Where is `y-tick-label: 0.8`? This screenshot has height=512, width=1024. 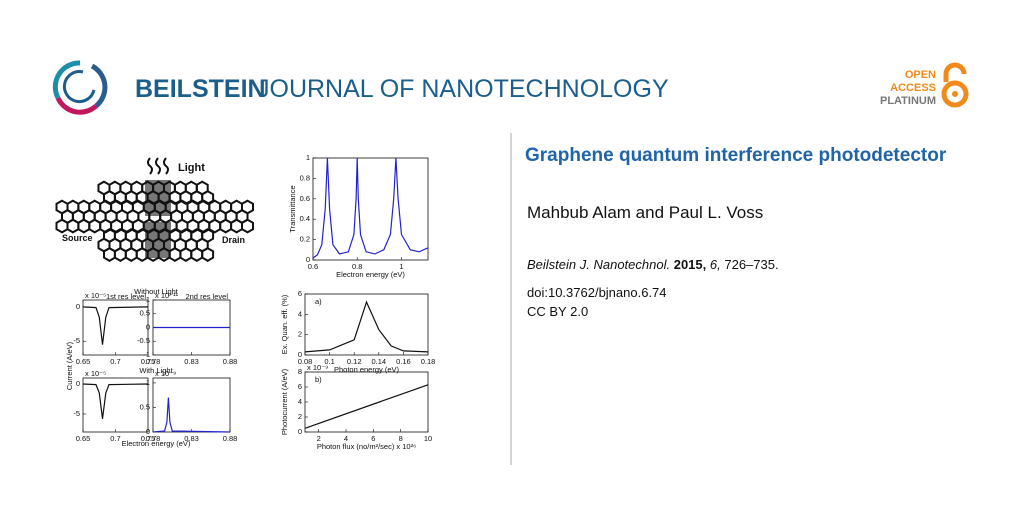
y-tick-label: 0.8 is located at coordinates (305, 177).